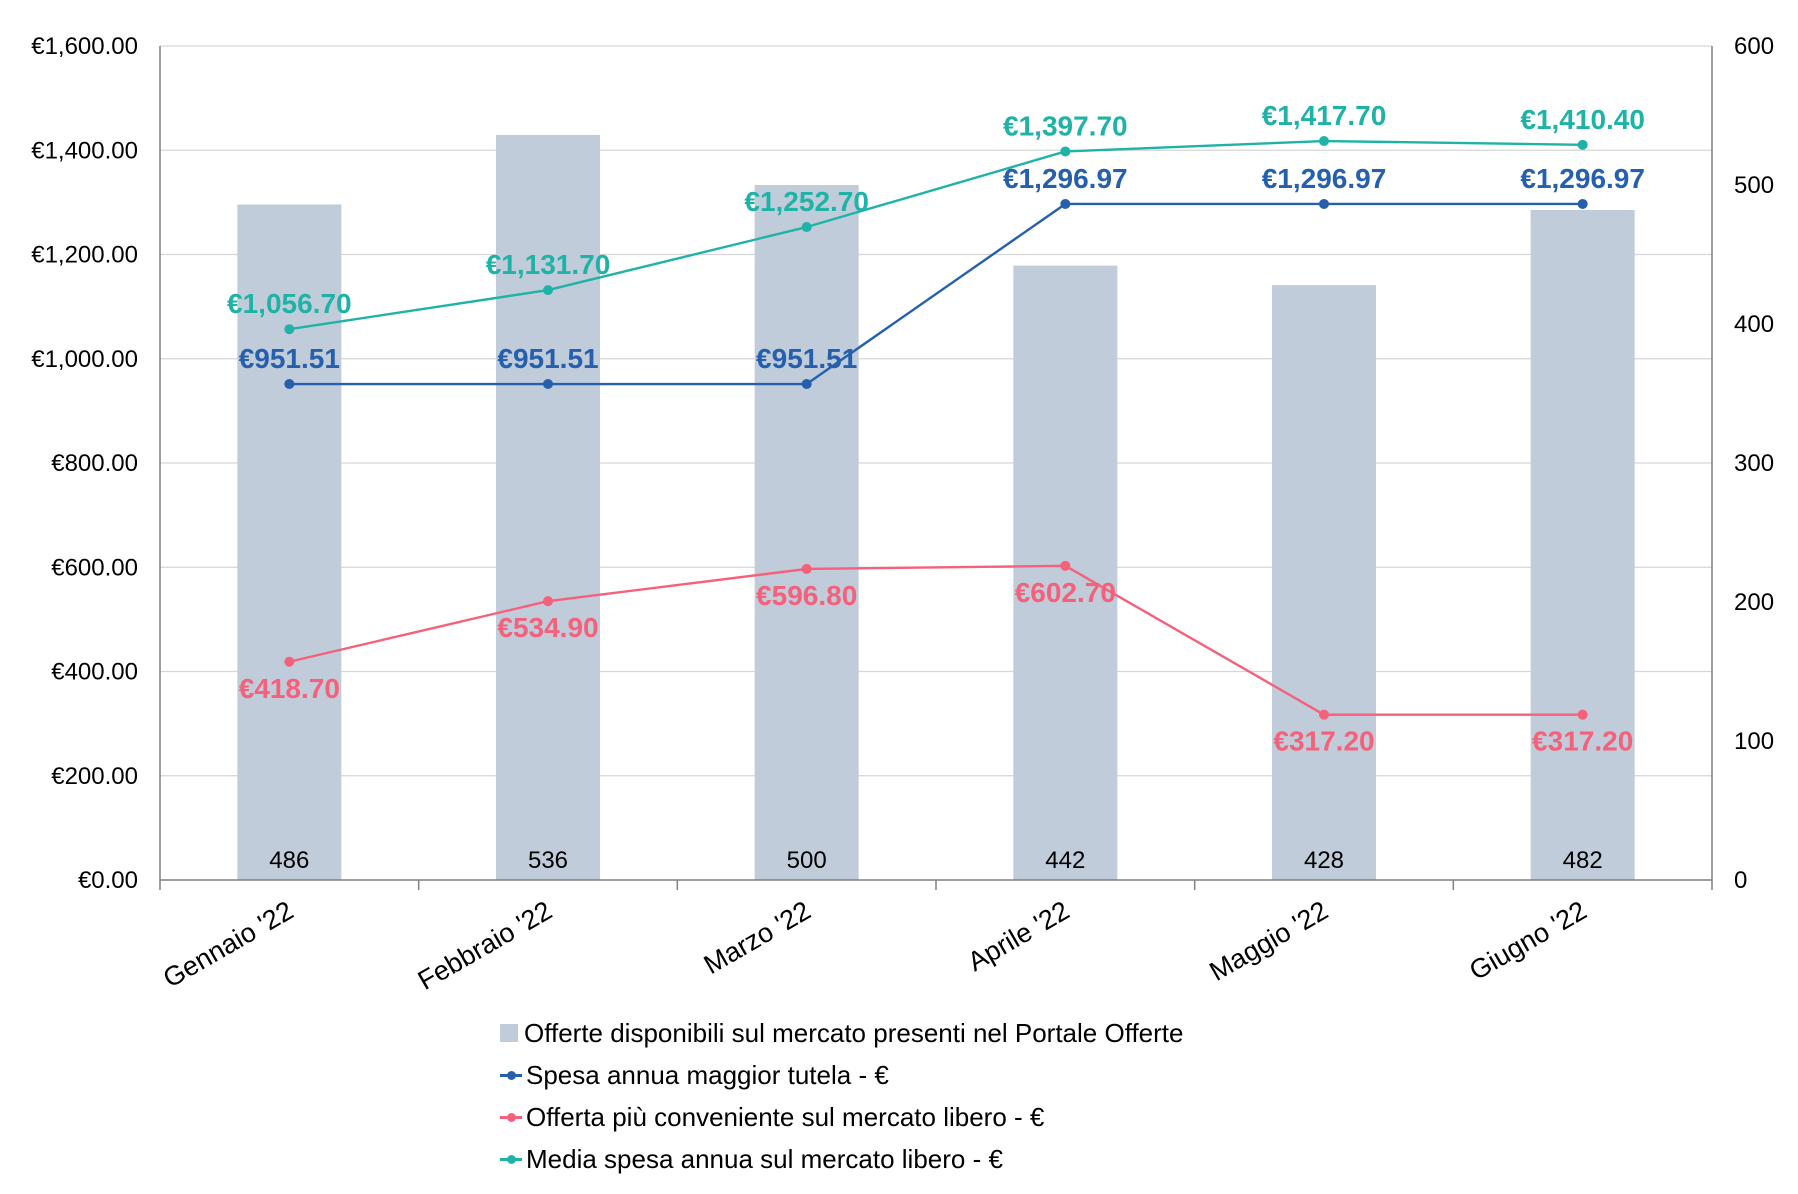 This screenshot has width=1798, height=1194. I want to click on bar-value-label: 482, so click(1583, 860).